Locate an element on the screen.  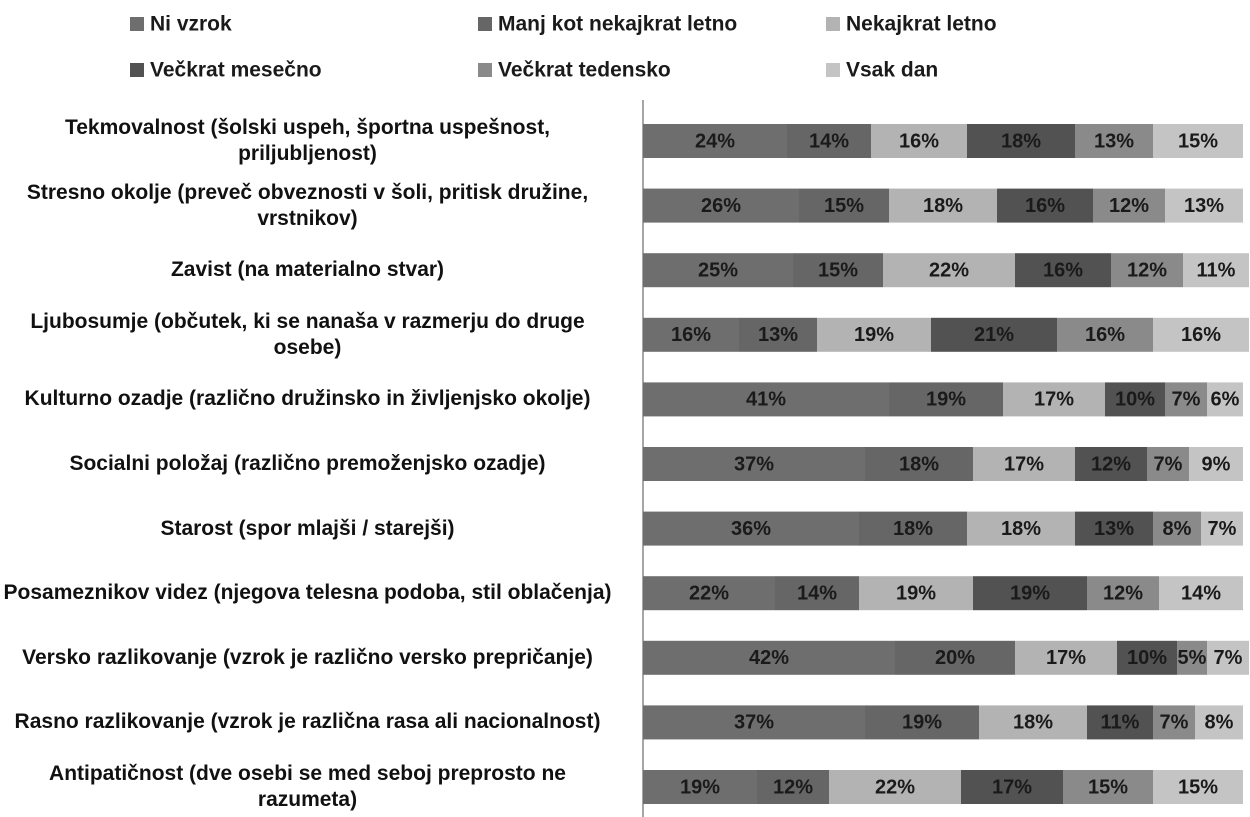
value-label: 36% is located at coordinates (751, 529).